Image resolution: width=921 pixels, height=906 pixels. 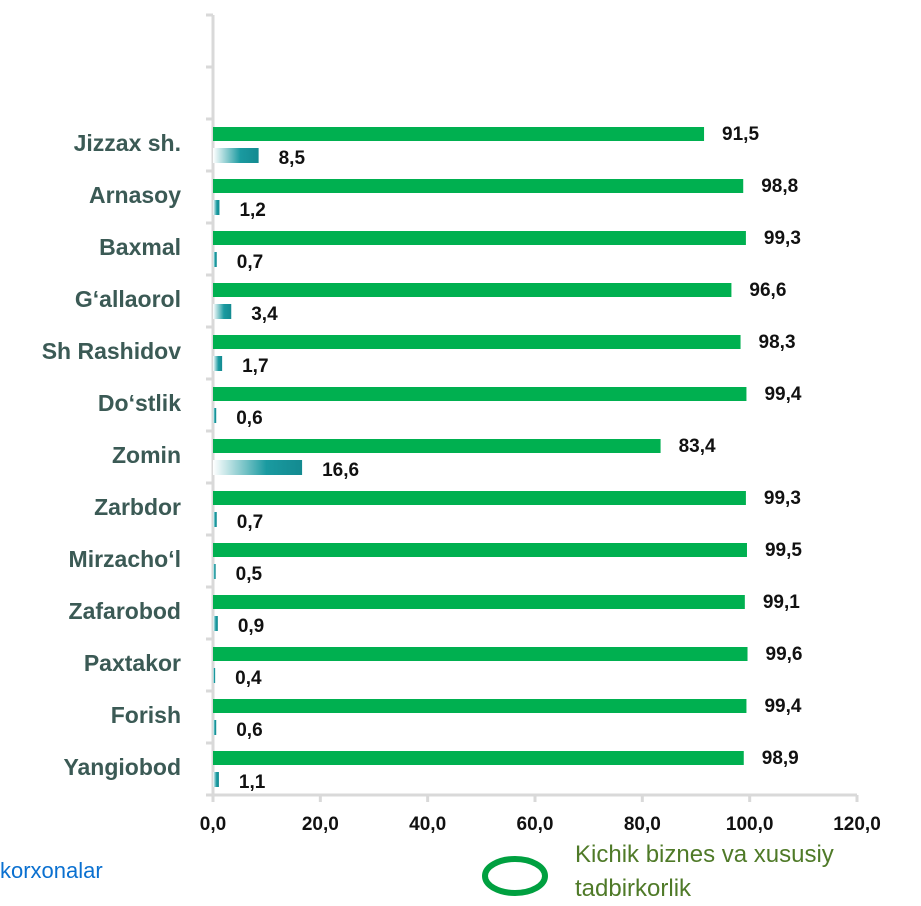 I want to click on category-label: Paxtakor, so click(x=132, y=663).